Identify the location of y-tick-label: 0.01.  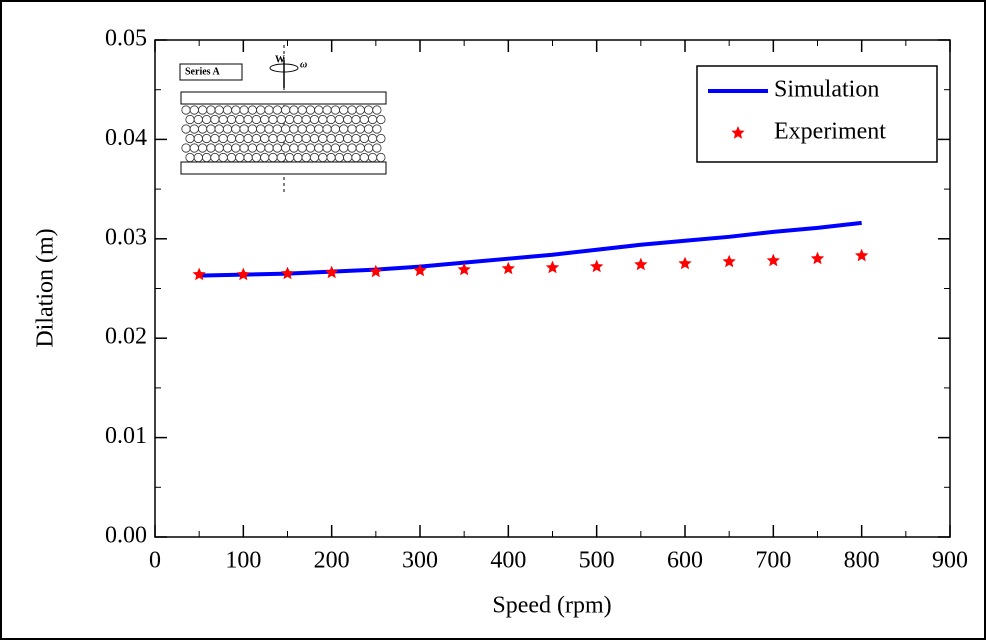
(126, 436).